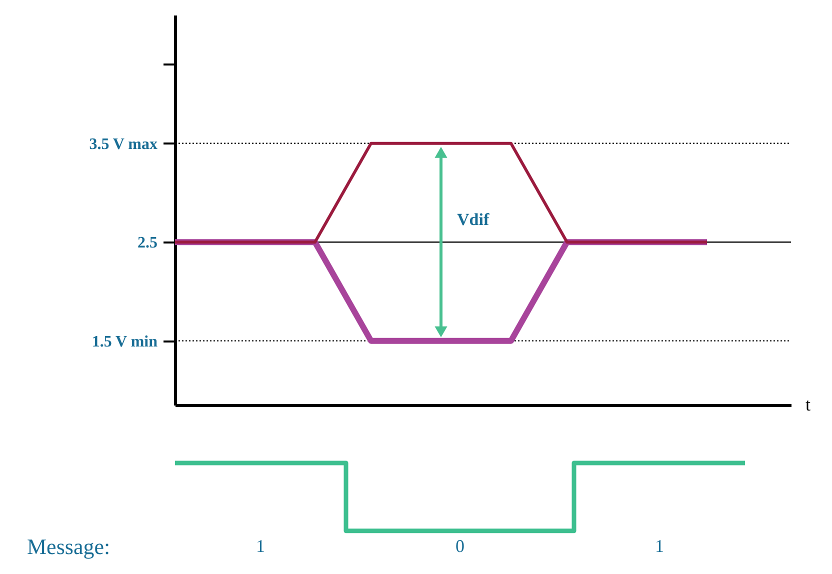 The height and width of the screenshot is (574, 832). Describe the element at coordinates (808, 404) in the screenshot. I see `x-axis-title: t` at that location.